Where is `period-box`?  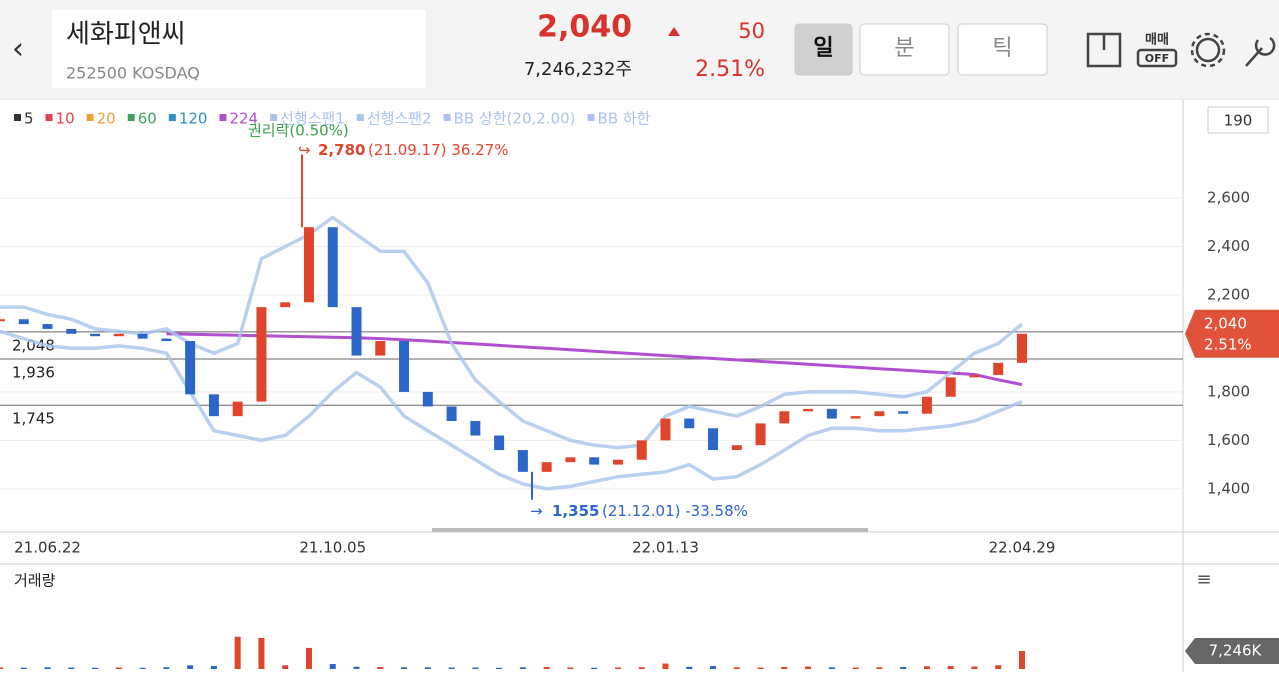 period-box is located at coordinates (1238, 120).